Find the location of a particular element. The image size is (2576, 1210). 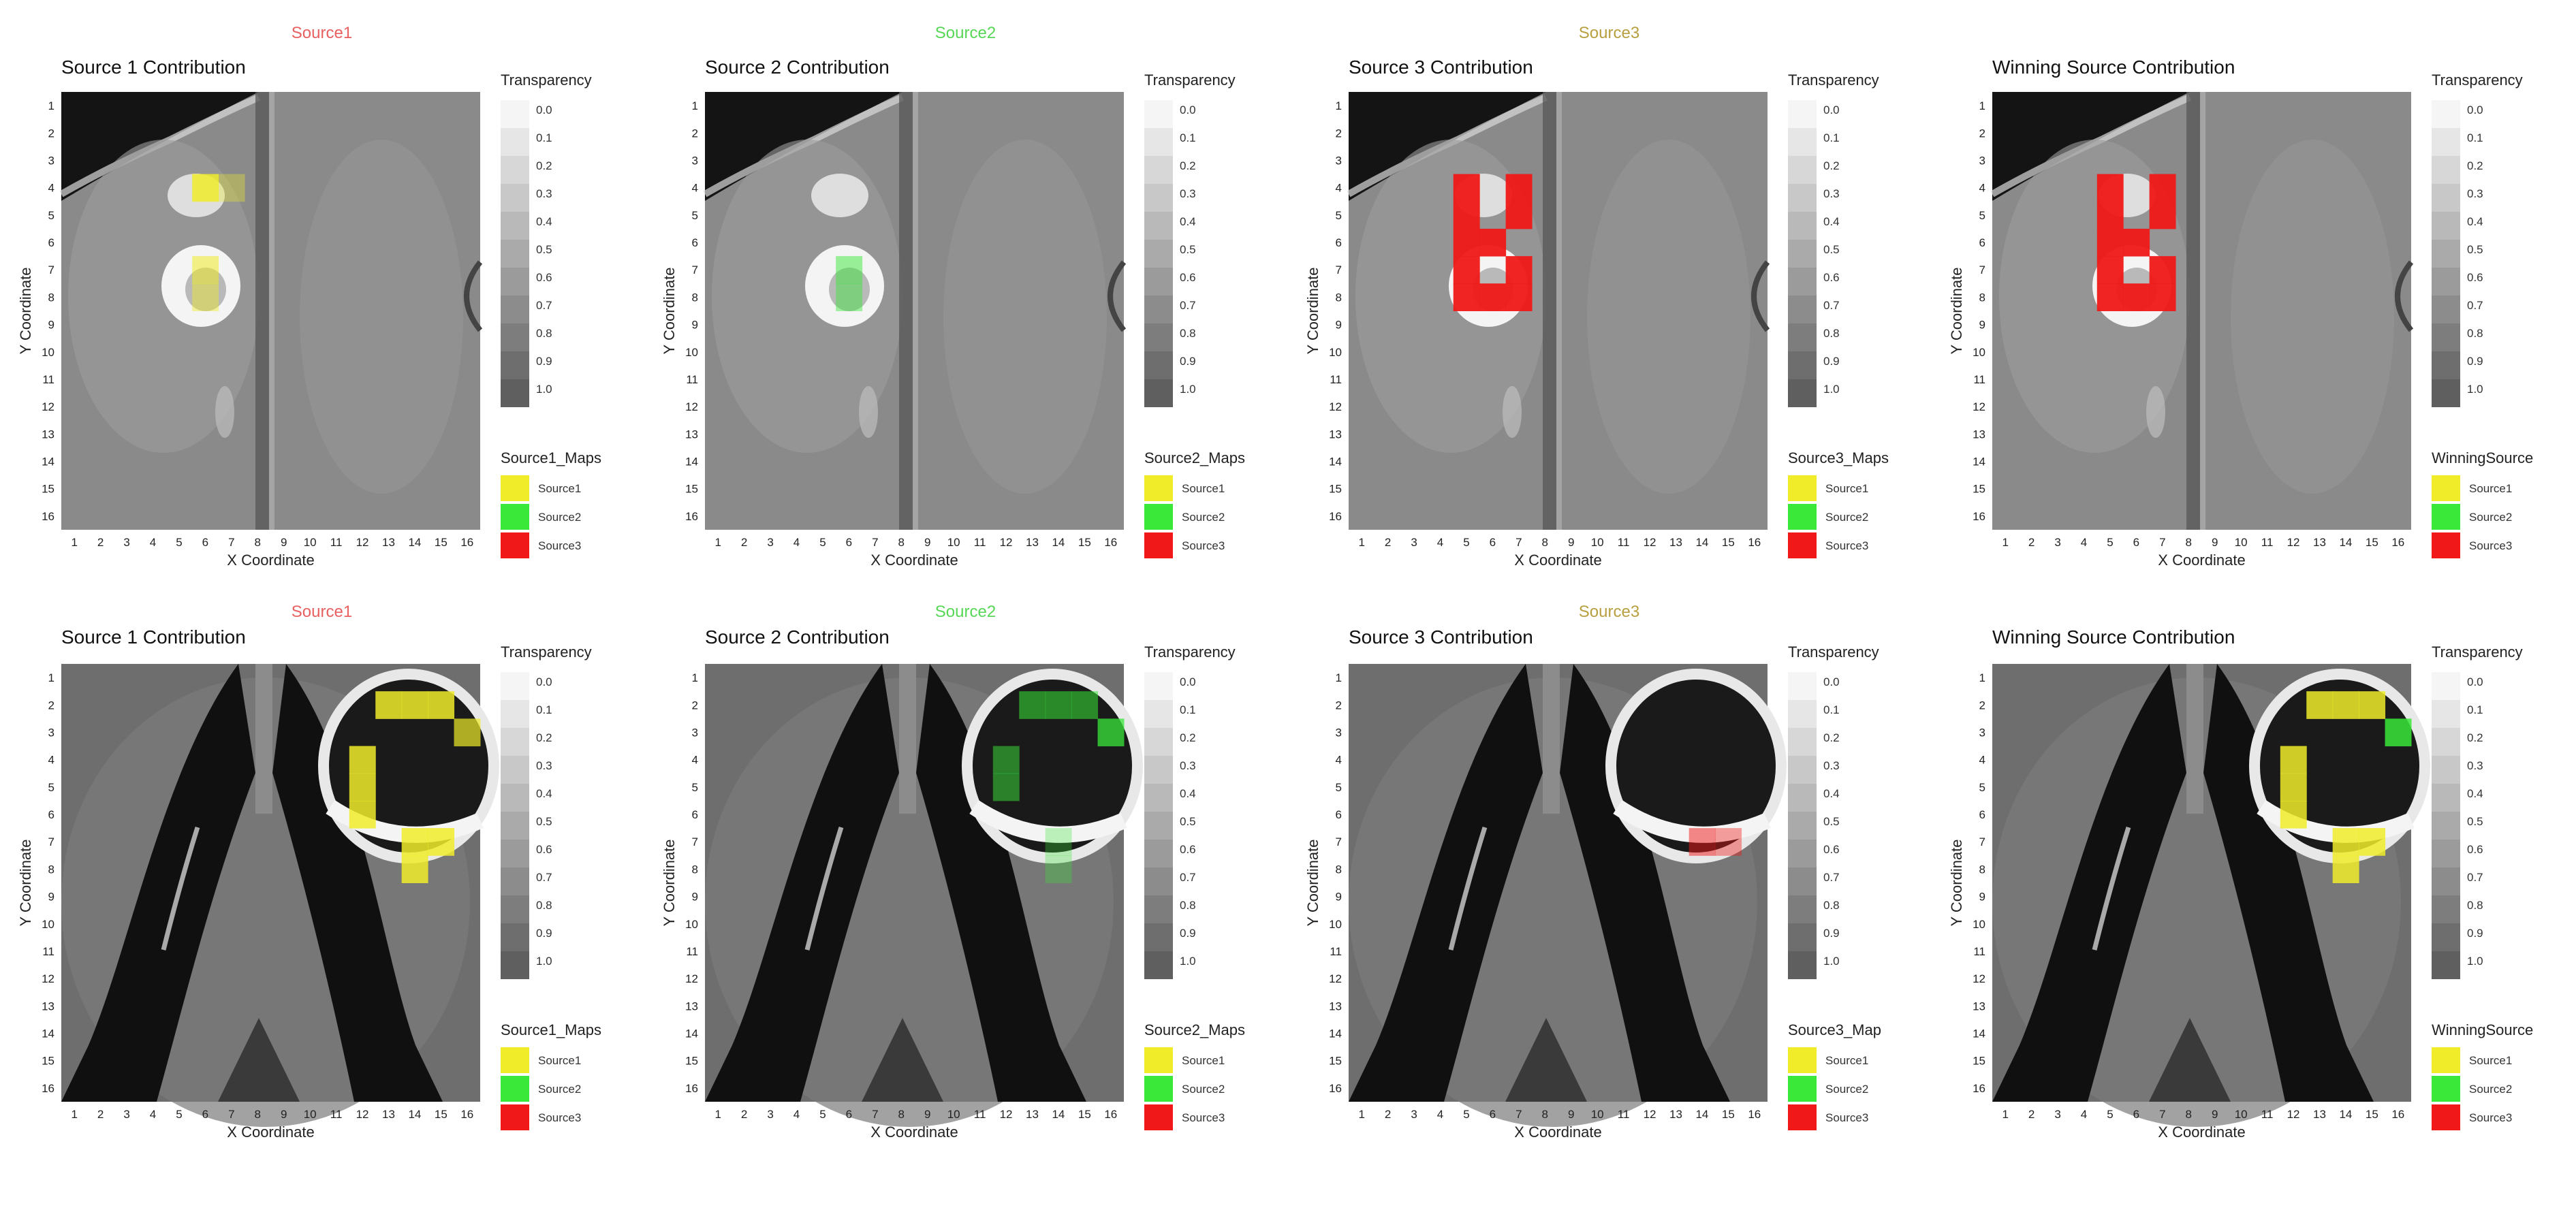

x-tick-label: 9 is located at coordinates (927, 542).